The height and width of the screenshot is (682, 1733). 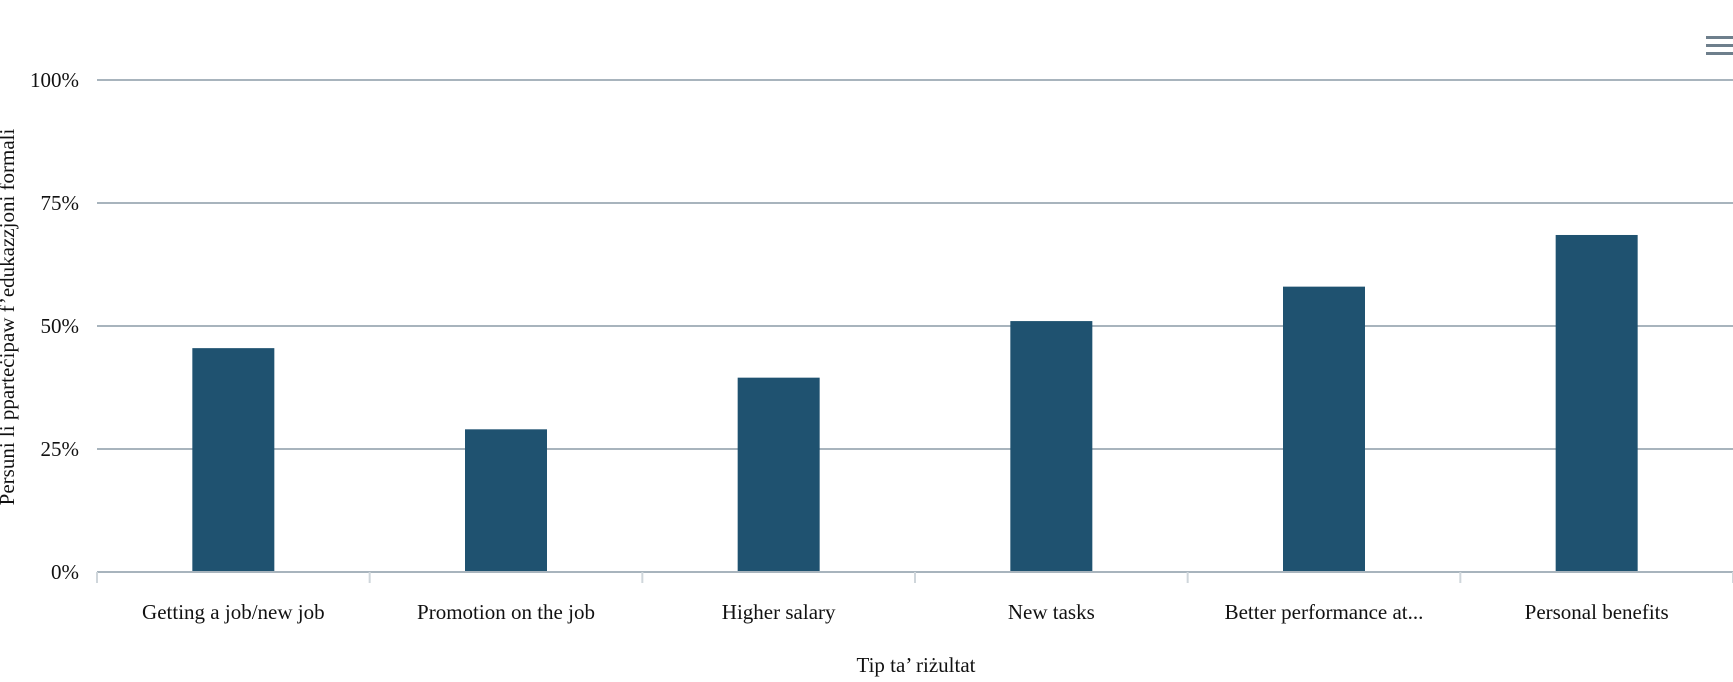 I want to click on x-tick-label: Promotion on the job, so click(x=506, y=612).